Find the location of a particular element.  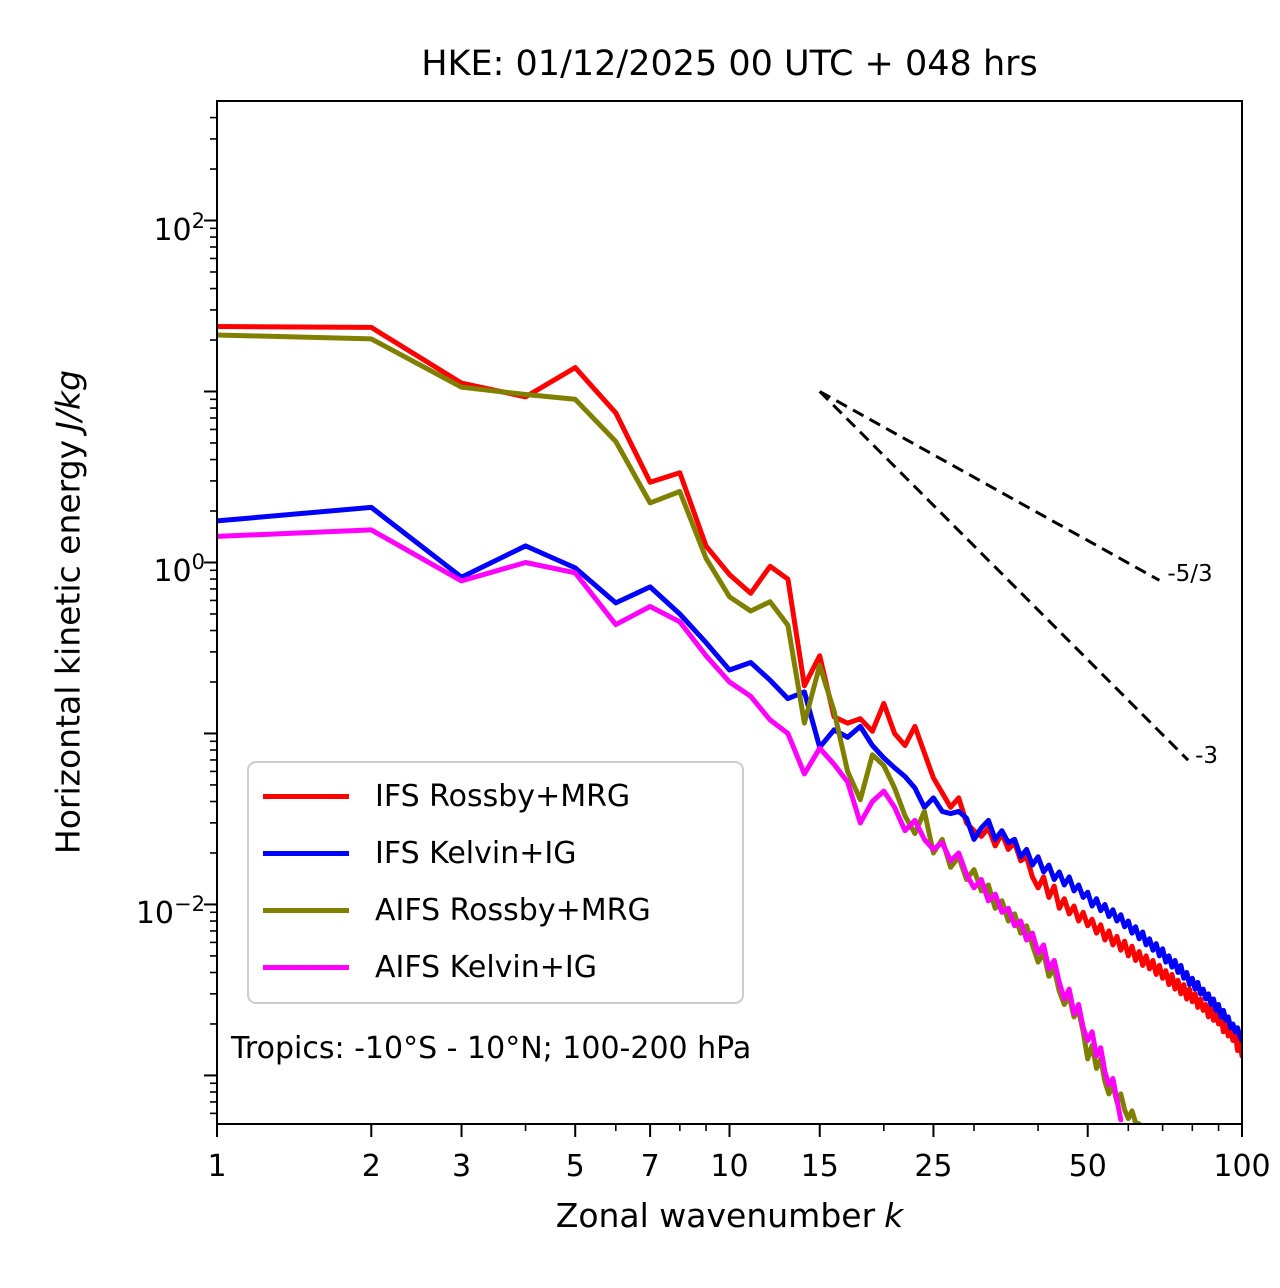

legend-item: IFS Kelvin+IG is located at coordinates (495, 853).